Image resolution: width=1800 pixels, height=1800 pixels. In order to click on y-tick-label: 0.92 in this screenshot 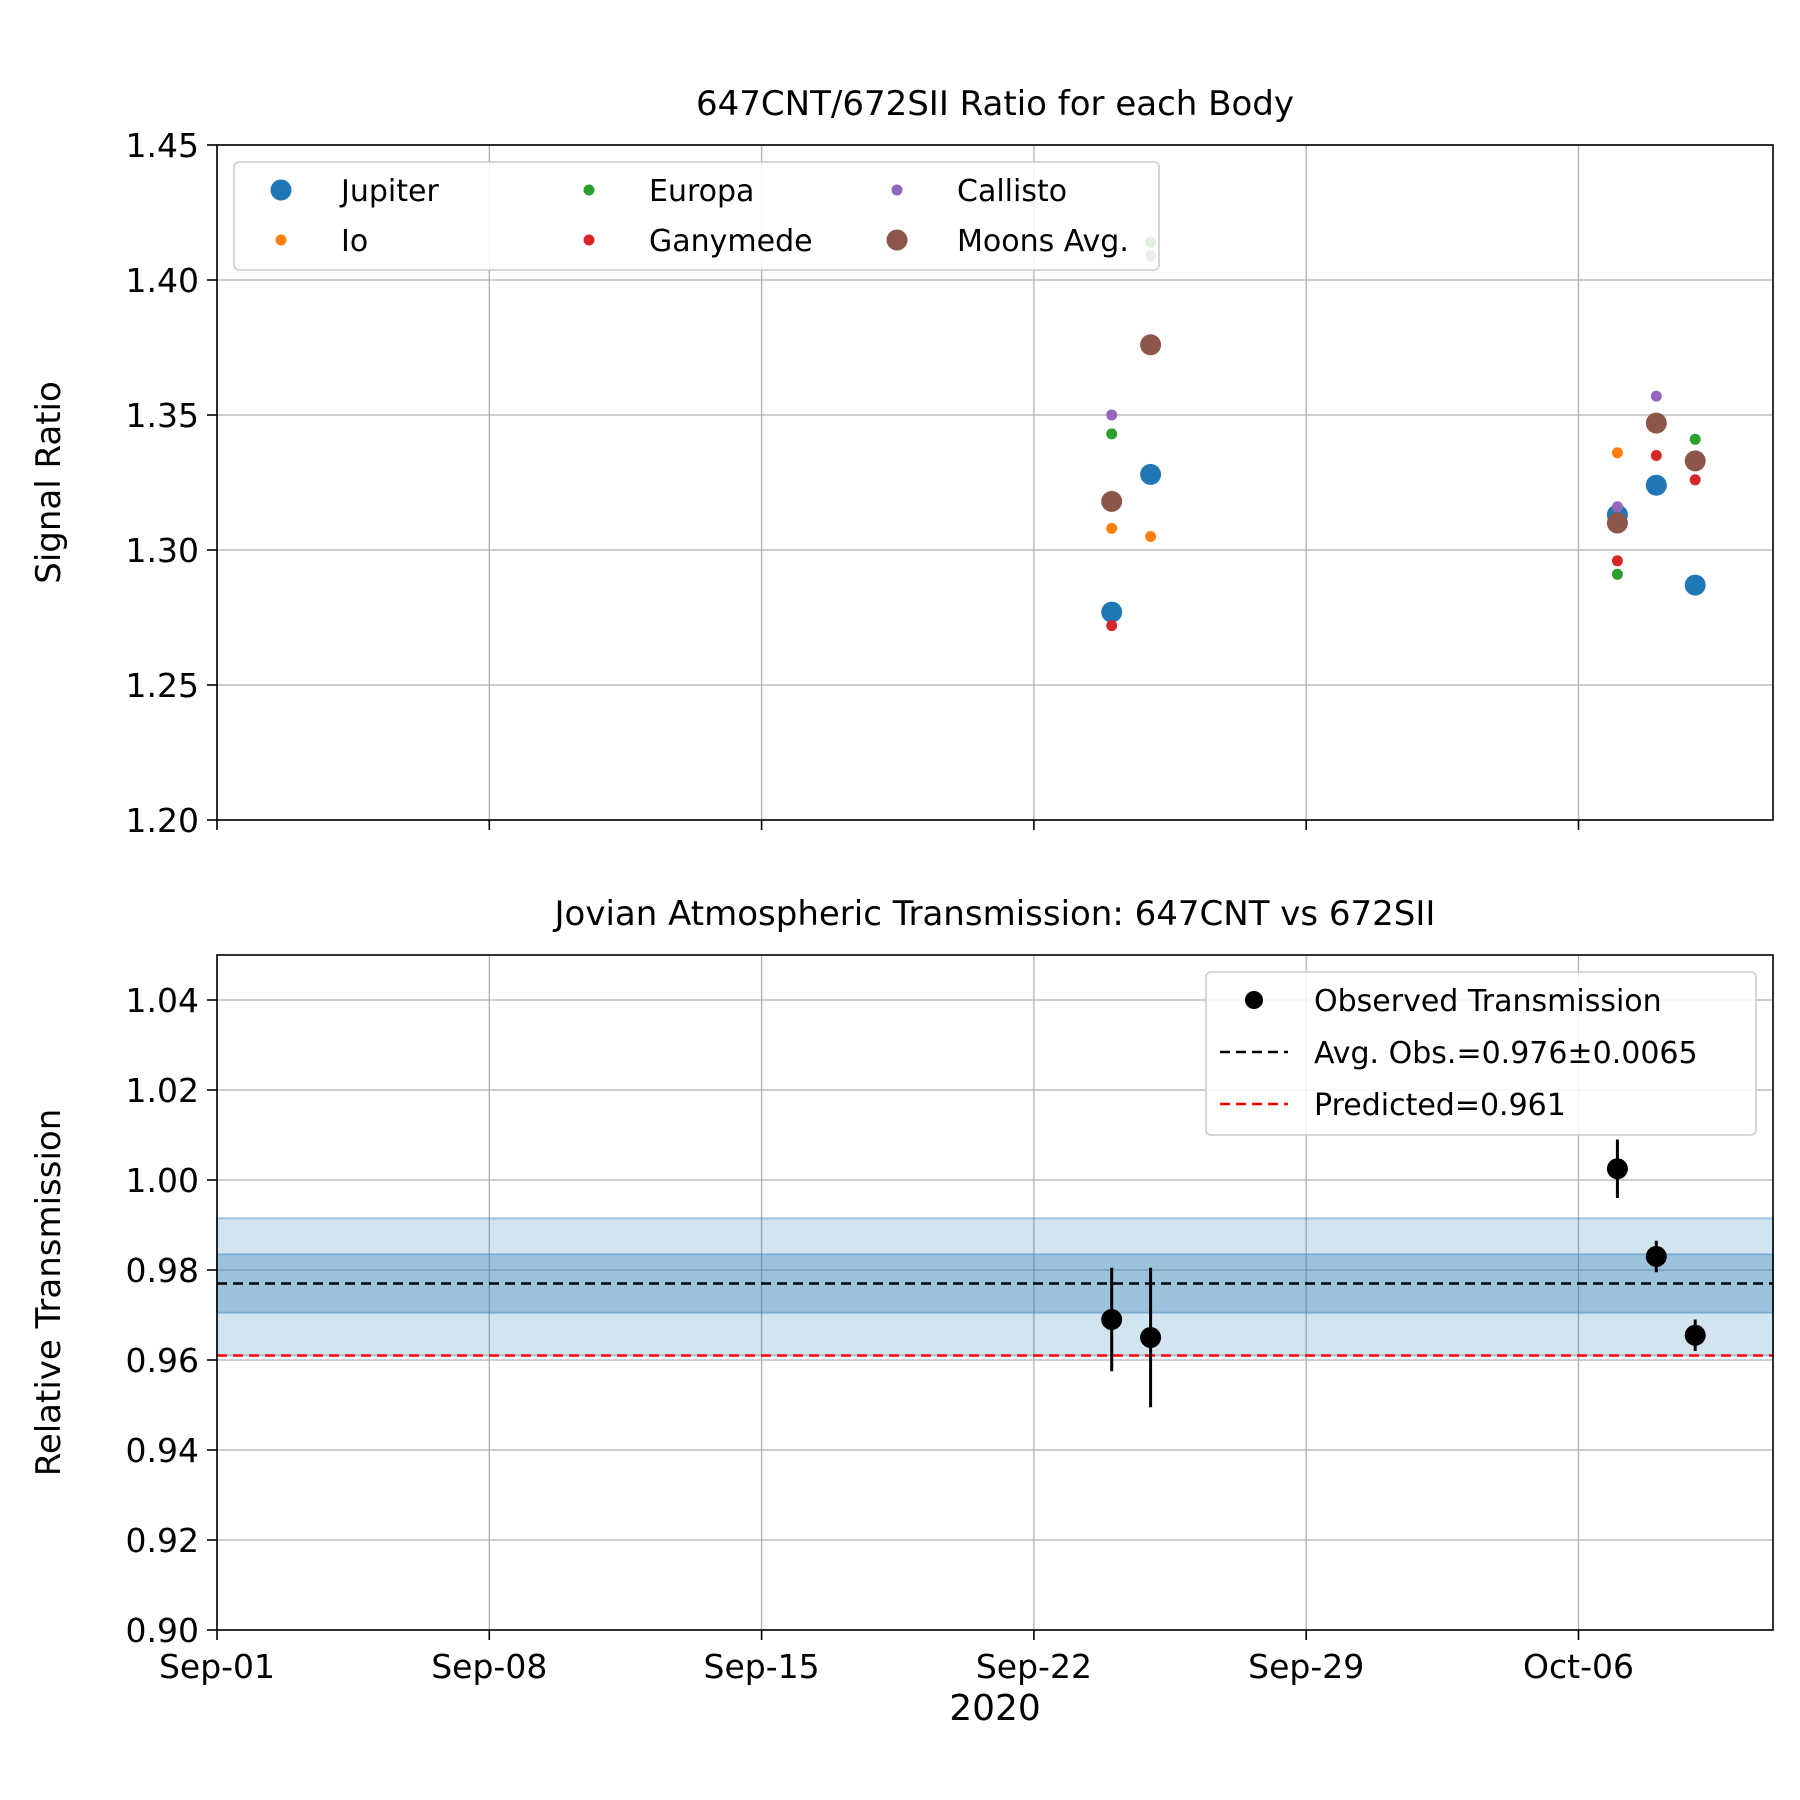, I will do `click(162, 1540)`.